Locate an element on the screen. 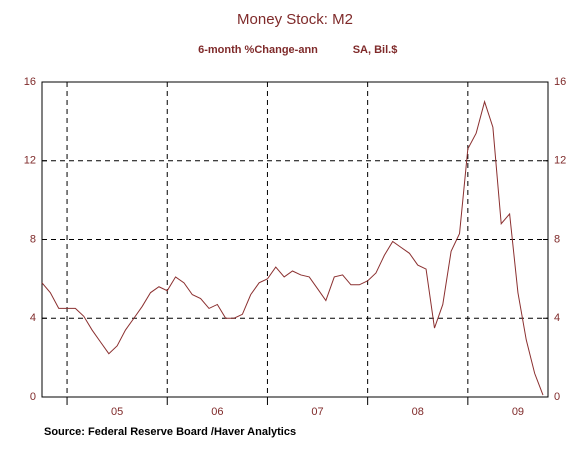 The image size is (584, 450). chart-subtitle: SA, Bil.$ is located at coordinates (375, 50).